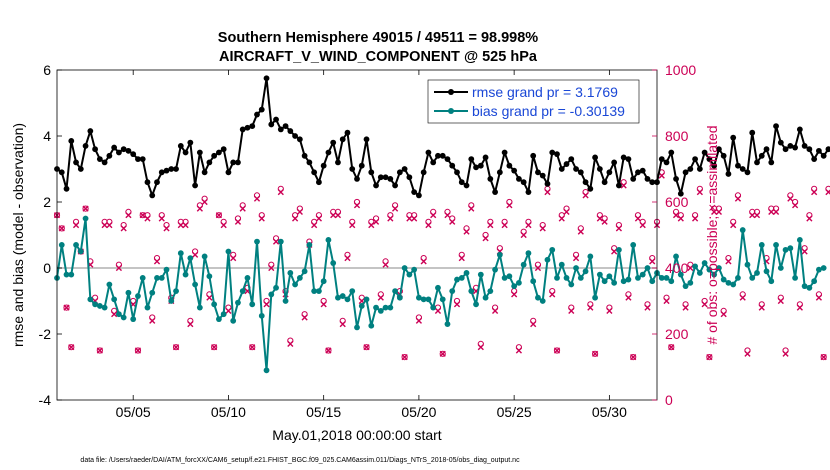 The height and width of the screenshot is (470, 830). I want to click on y-tick-label-right: 800, so click(677, 136).